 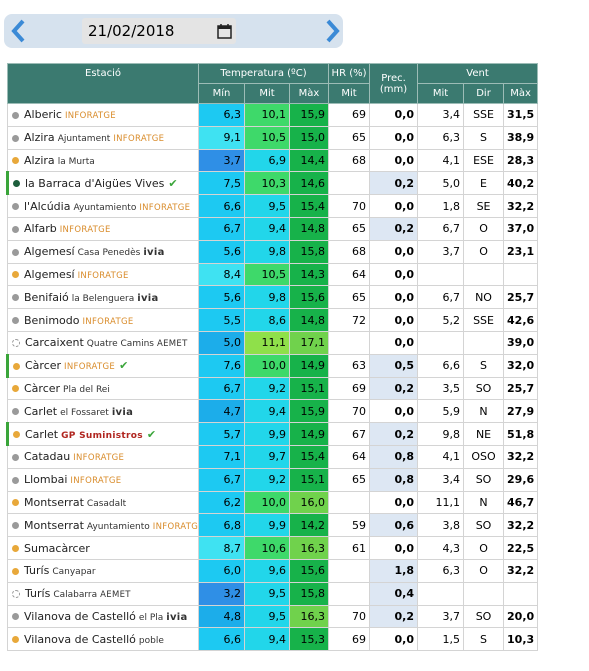 I want to click on value-cell: 0,4, so click(x=394, y=593).